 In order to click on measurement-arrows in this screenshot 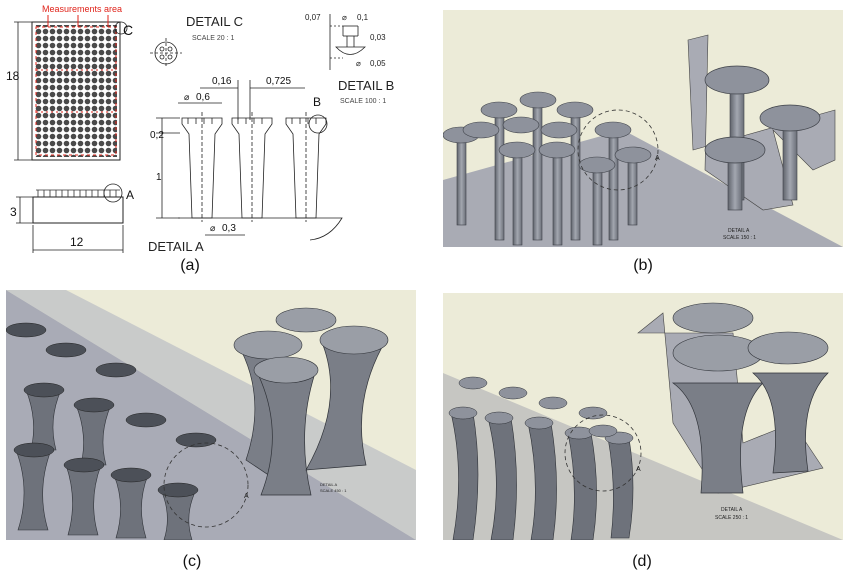, I will do `click(78, 21)`.